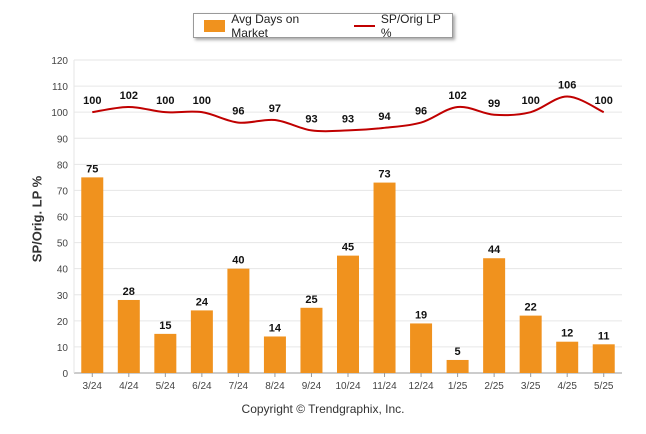  I want to click on x-tick-label: 4/25, so click(567, 386).